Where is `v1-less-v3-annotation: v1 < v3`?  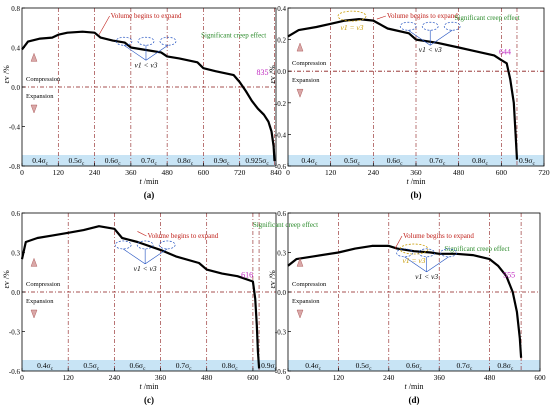
v1-less-v3-annotation: v1 < v3 is located at coordinates (145, 268).